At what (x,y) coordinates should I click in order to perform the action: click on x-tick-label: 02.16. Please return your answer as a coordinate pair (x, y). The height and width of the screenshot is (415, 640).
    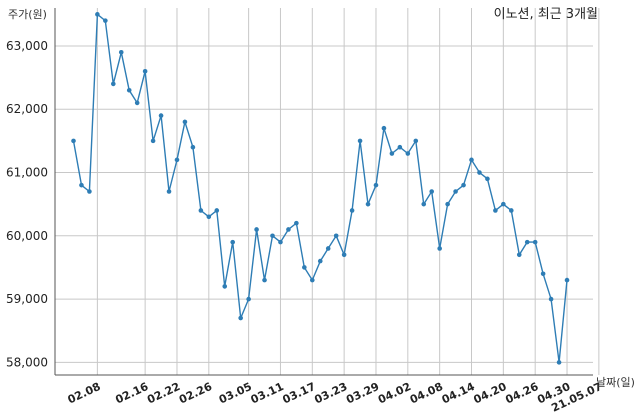
    Looking at the image, I should click on (131, 393).